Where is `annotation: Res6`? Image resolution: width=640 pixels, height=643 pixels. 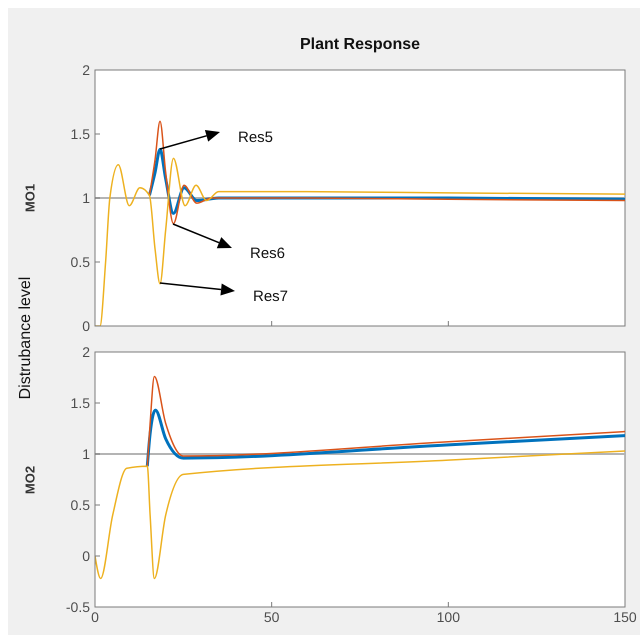 annotation: Res6 is located at coordinates (268, 253).